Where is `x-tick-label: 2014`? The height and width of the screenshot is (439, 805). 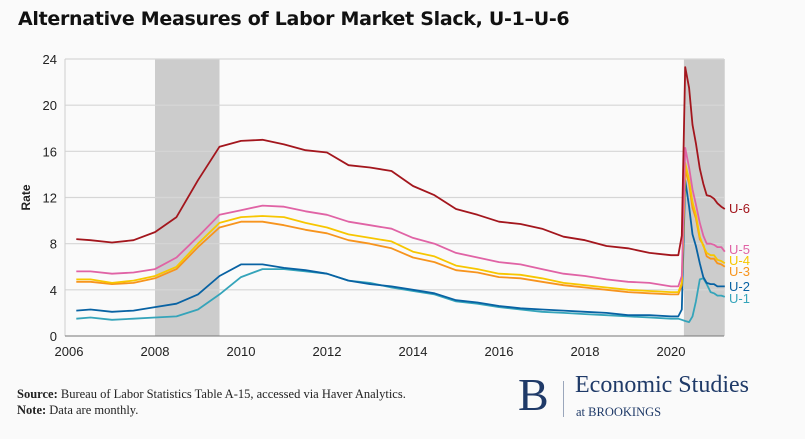 x-tick-label: 2014 is located at coordinates (413, 351).